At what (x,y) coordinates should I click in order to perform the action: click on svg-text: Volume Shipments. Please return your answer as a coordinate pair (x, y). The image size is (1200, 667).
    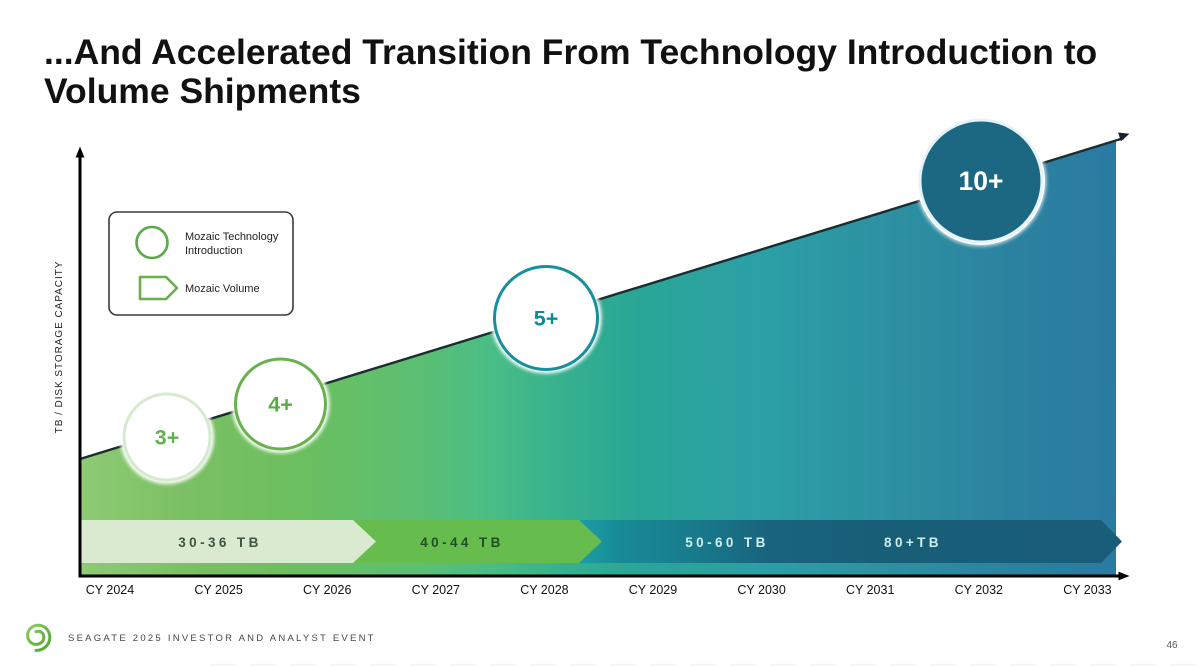
    Looking at the image, I should click on (202, 91).